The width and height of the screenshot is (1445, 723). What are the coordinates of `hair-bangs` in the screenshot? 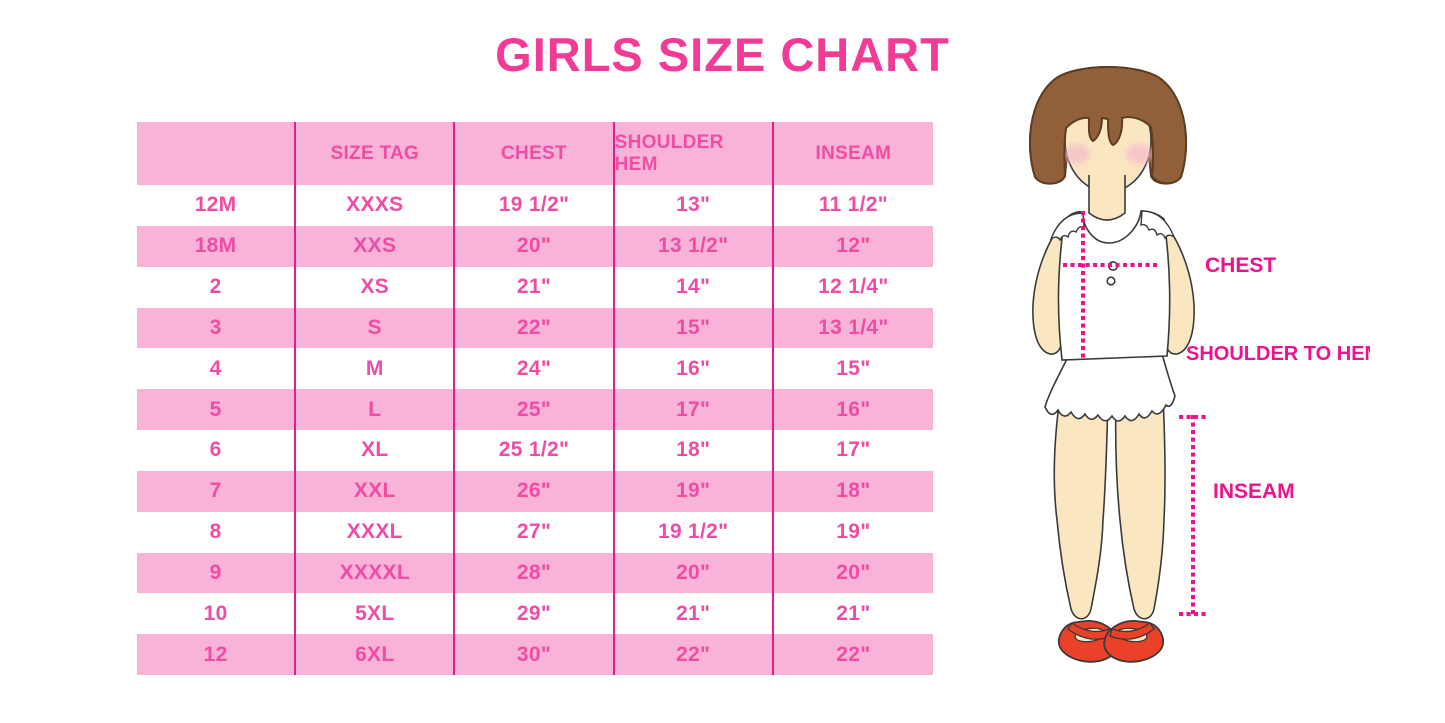 It's located at (1108, 125).